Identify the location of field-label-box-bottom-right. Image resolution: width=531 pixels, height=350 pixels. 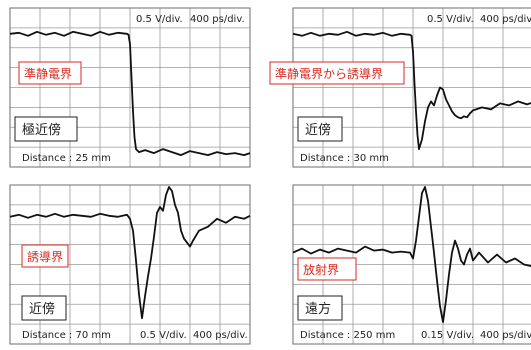
(327, 269).